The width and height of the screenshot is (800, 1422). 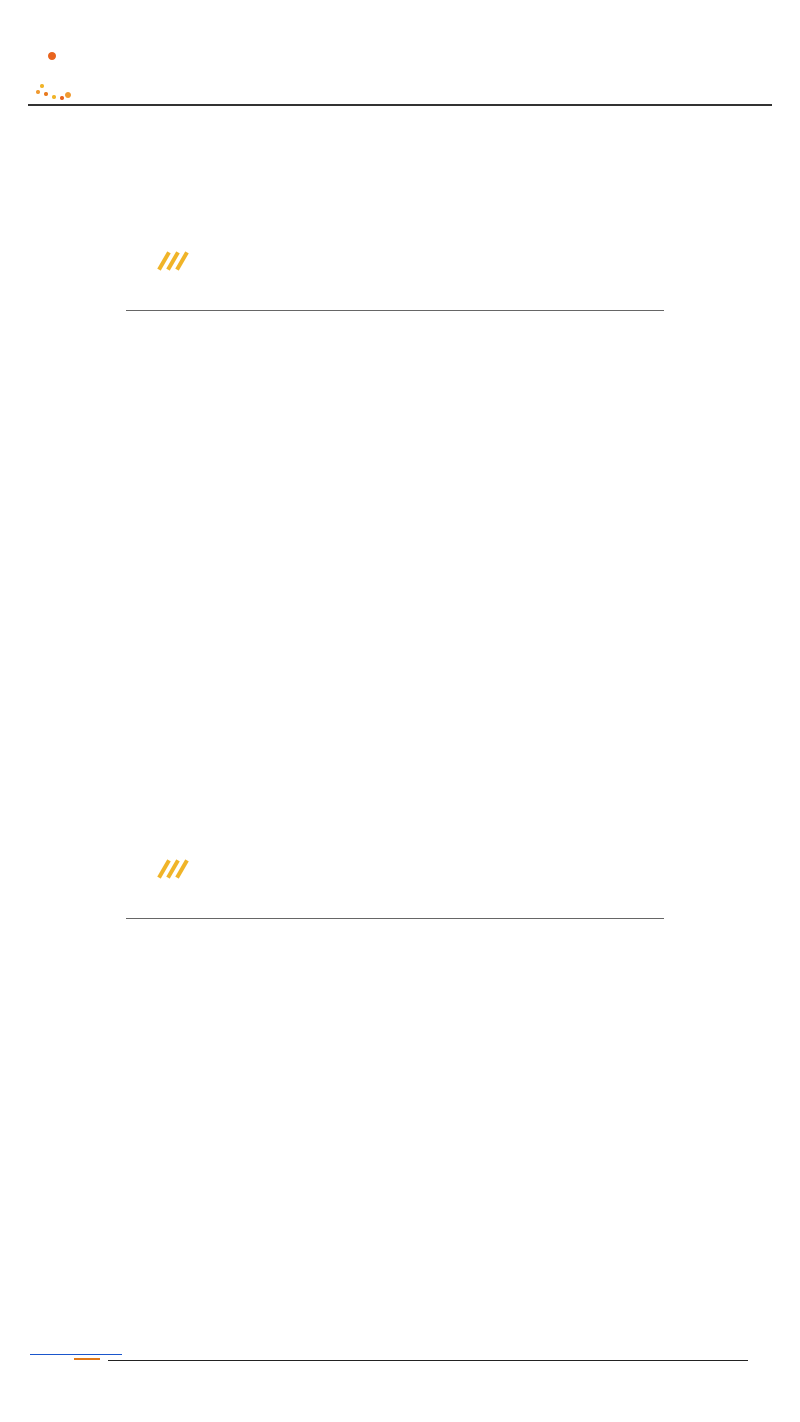 I want to click on site-link-accent, so click(x=87, y=1359).